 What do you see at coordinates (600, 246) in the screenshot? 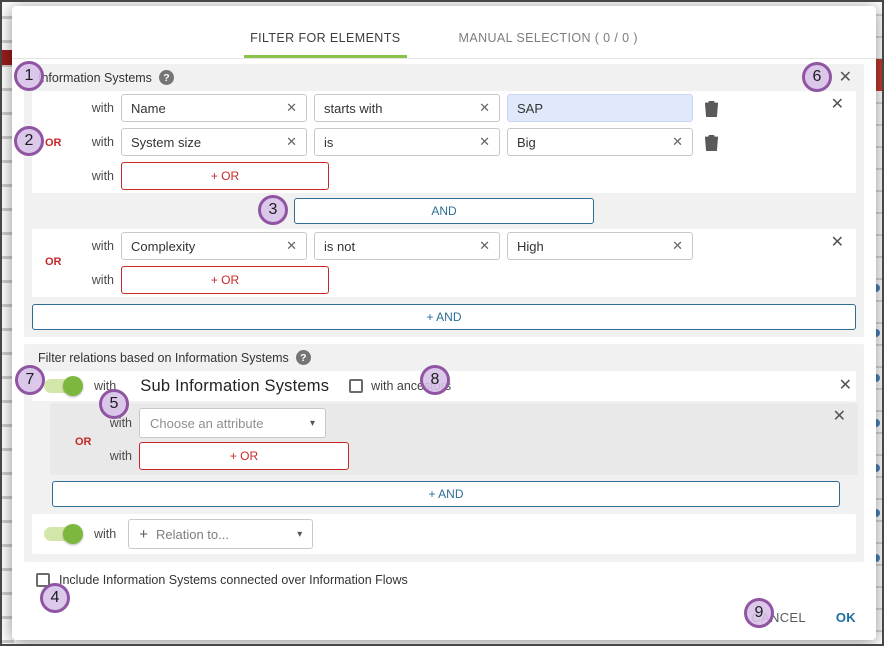
I see `value-input: High ✕` at bounding box center [600, 246].